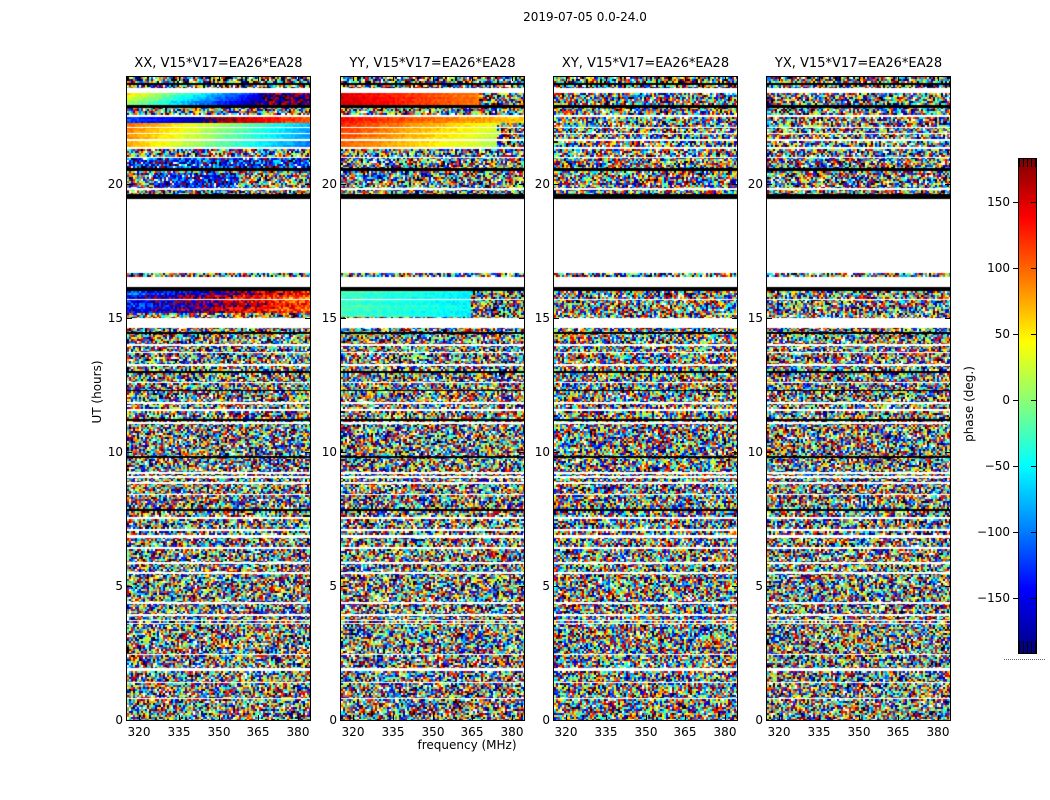 Image resolution: width=1050 pixels, height=800 pixels. Describe the element at coordinates (1027, 163) in the screenshot. I see `colorbar-extend-top-hatch` at that location.